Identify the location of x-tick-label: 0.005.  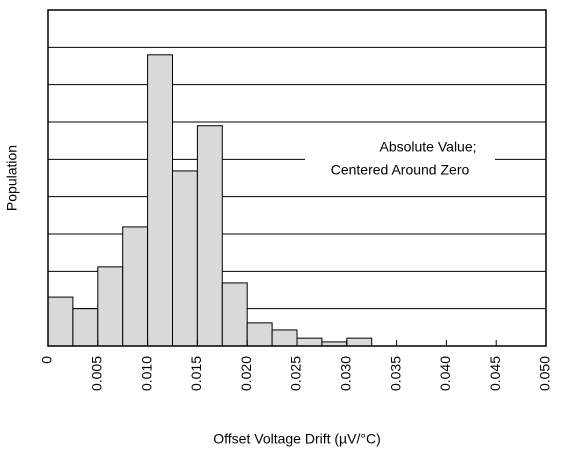
(97, 373).